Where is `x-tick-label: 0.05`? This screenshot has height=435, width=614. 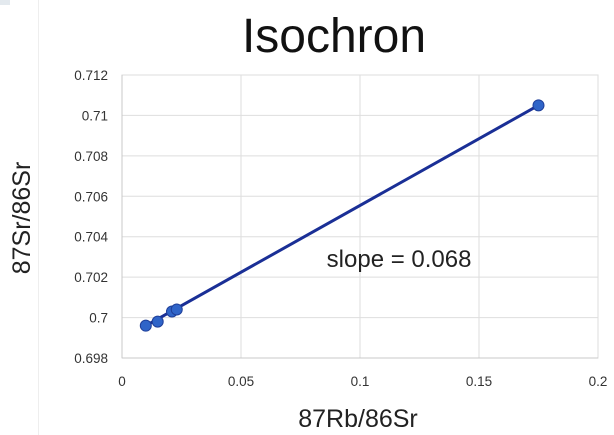 x-tick-label: 0.05 is located at coordinates (241, 381).